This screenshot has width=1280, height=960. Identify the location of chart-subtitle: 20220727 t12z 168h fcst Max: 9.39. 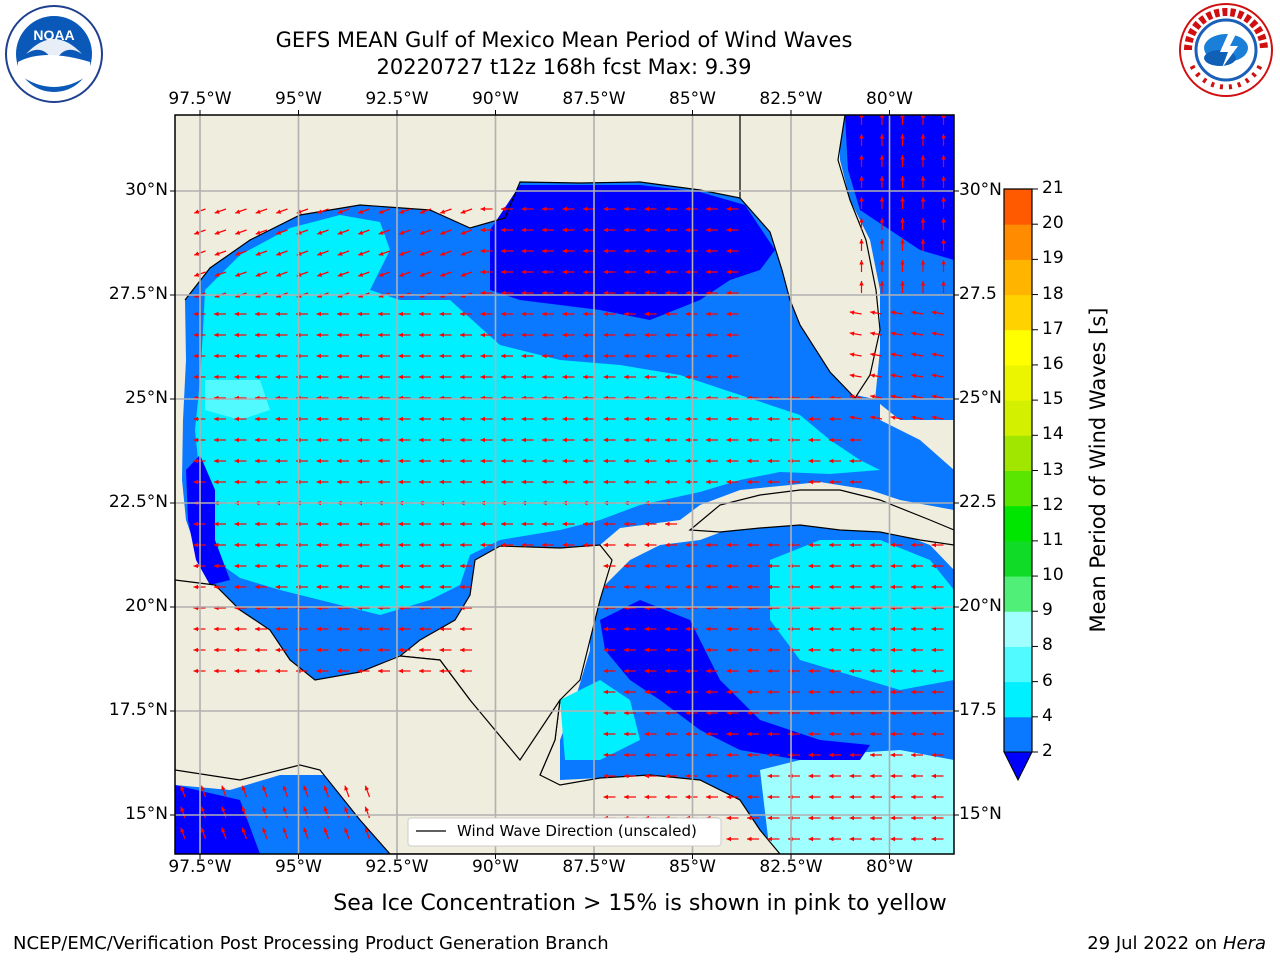
(564, 67).